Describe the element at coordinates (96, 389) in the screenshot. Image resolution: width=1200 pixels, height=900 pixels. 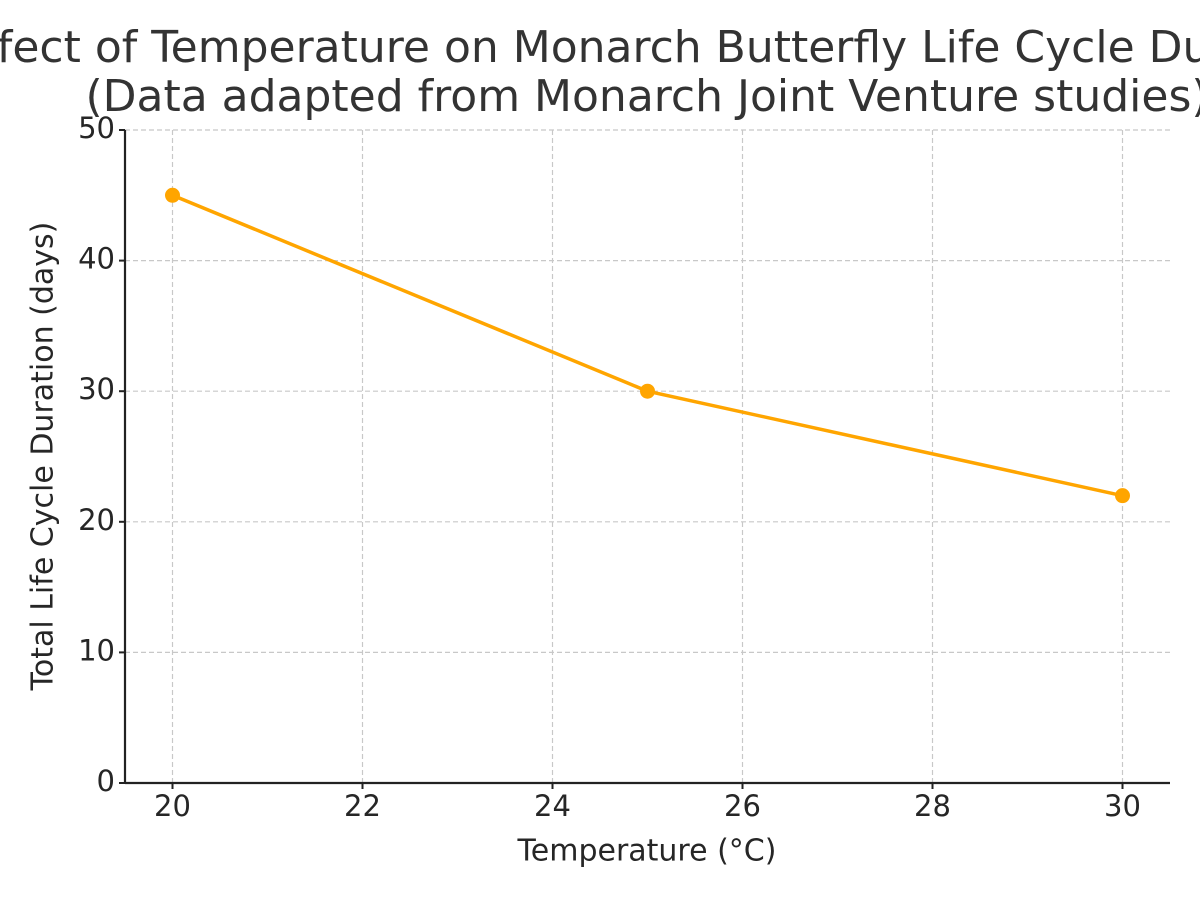
I see `y-tick-label: 30` at that location.